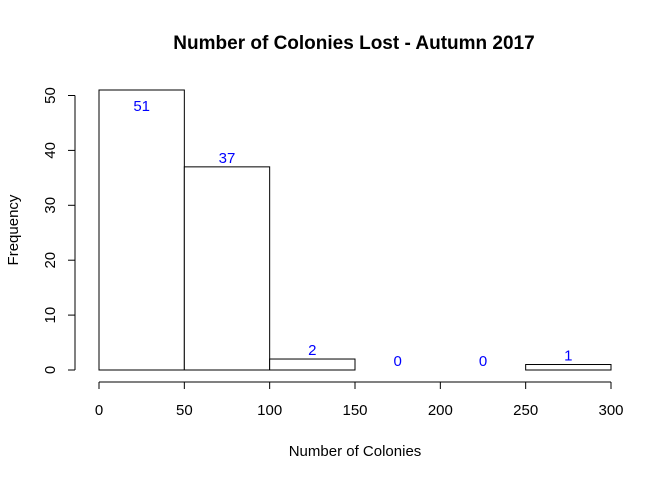 This screenshot has height=480, width=672. I want to click on x-tick-label: 200, so click(440, 410).